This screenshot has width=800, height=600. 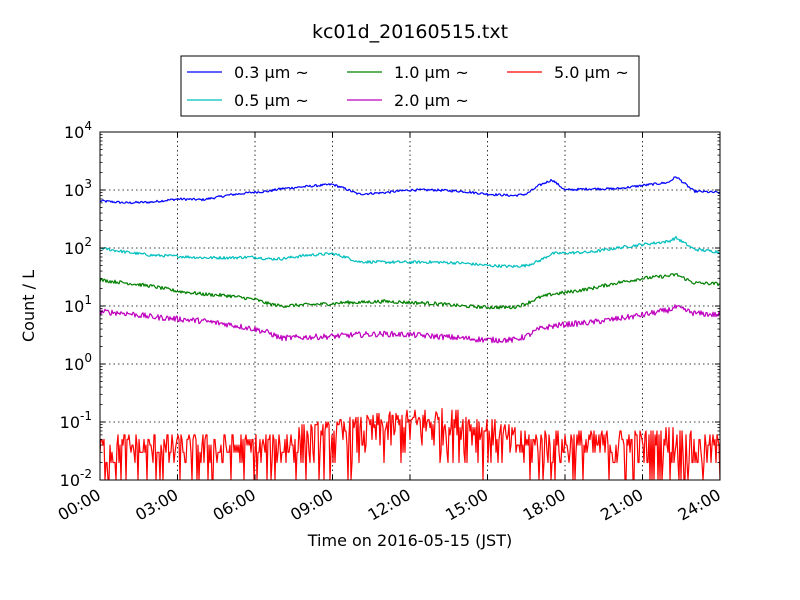 What do you see at coordinates (76, 420) in the screenshot?
I see `y-tick-label: 10⁻¹` at bounding box center [76, 420].